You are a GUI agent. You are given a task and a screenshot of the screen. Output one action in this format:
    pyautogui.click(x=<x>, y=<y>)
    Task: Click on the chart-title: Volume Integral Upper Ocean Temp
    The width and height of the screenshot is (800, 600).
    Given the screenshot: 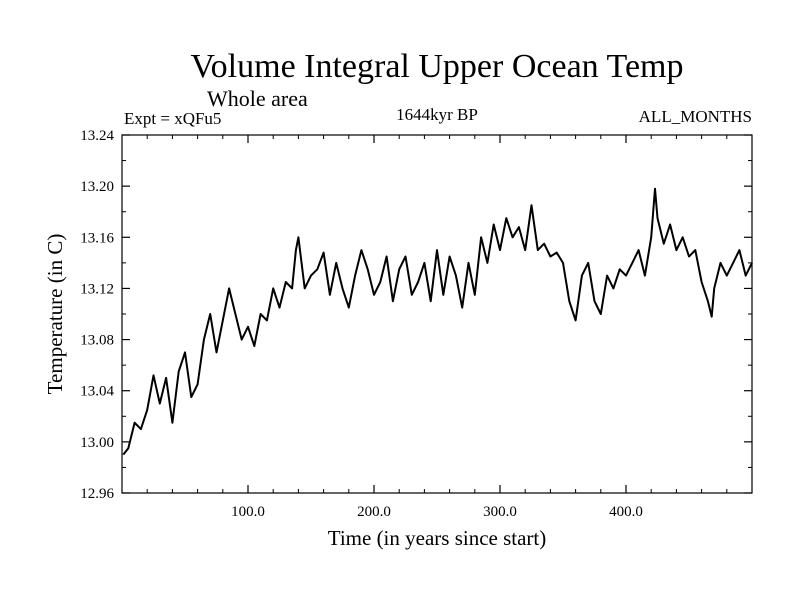 What is the action you would take?
    pyautogui.click(x=437, y=66)
    